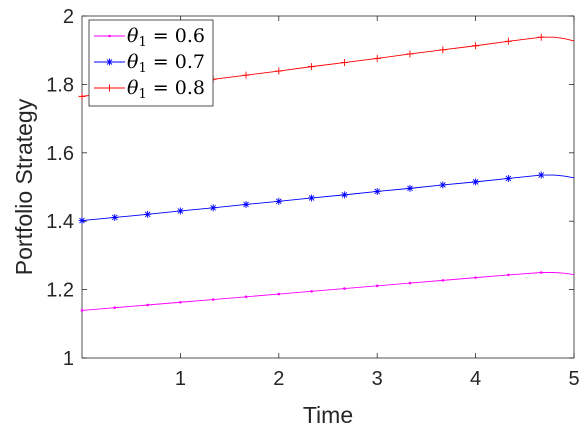  What do you see at coordinates (60, 222) in the screenshot?
I see `y-tick-label: 1.4` at bounding box center [60, 222].